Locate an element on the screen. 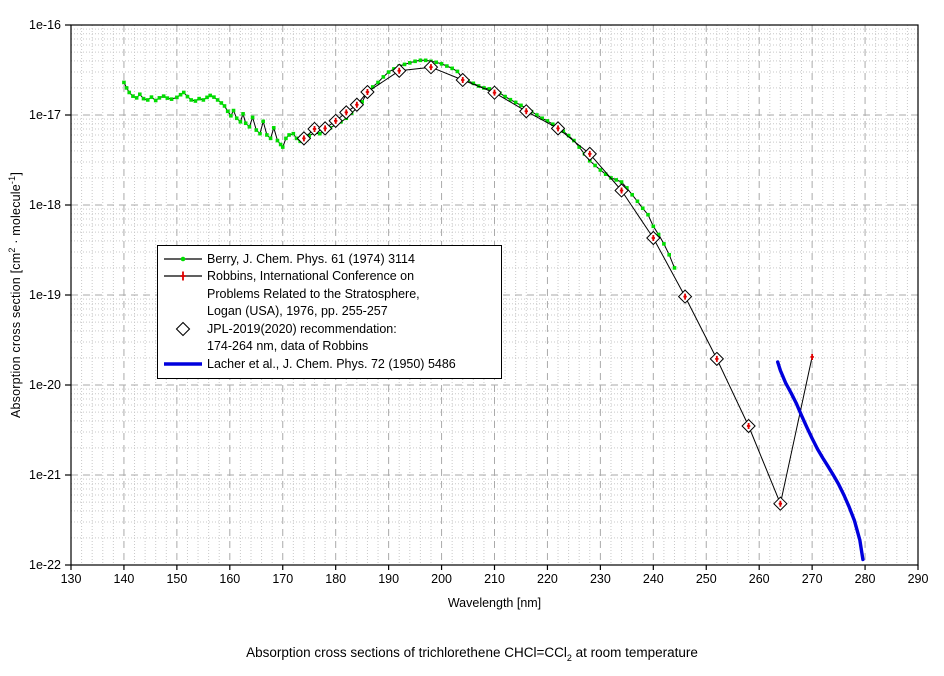 This screenshot has height=676, width=944. y-tick-label: 1e-19 is located at coordinates (45, 295).